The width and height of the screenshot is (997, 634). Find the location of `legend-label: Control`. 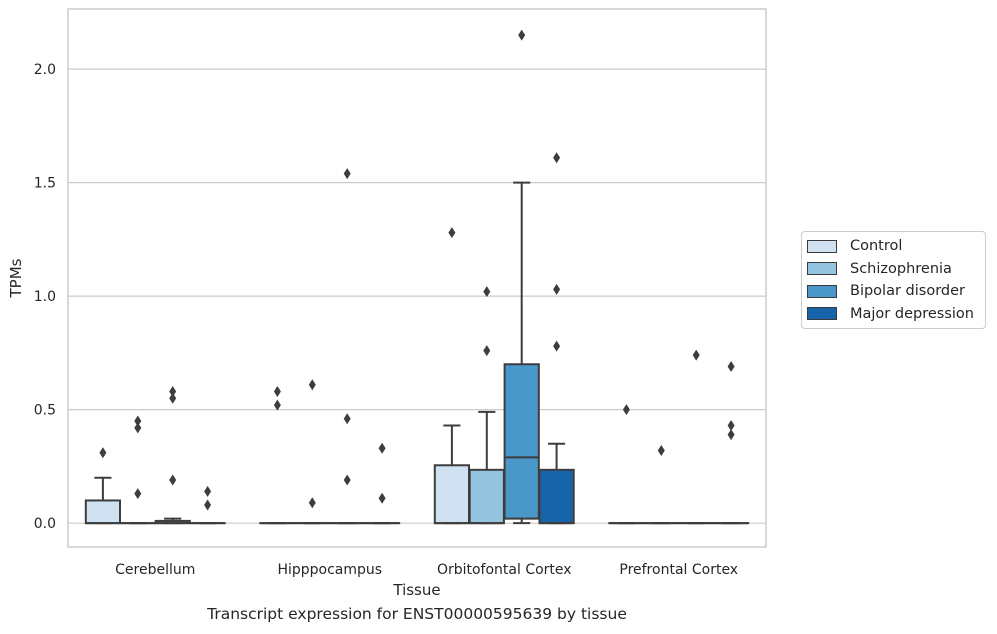

legend-label: Control is located at coordinates (876, 246).